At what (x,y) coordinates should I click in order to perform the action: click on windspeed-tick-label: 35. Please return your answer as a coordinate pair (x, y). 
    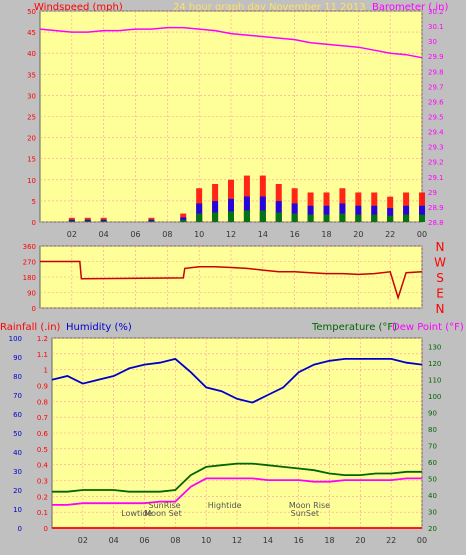
    Looking at the image, I should click on (31, 75).